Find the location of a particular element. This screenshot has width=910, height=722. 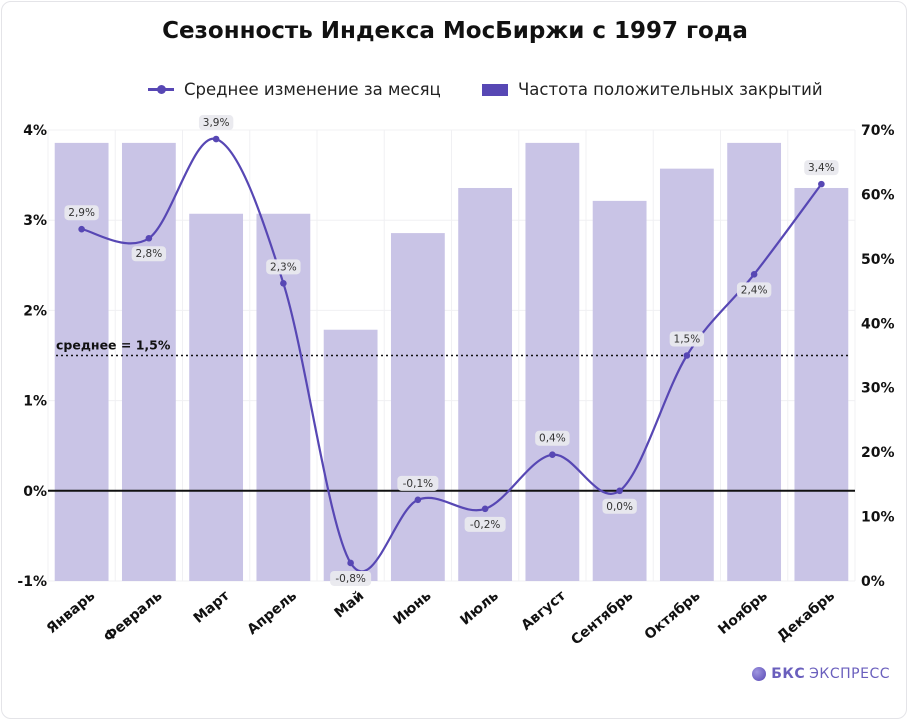

data-label: 2,9% is located at coordinates (81, 213).